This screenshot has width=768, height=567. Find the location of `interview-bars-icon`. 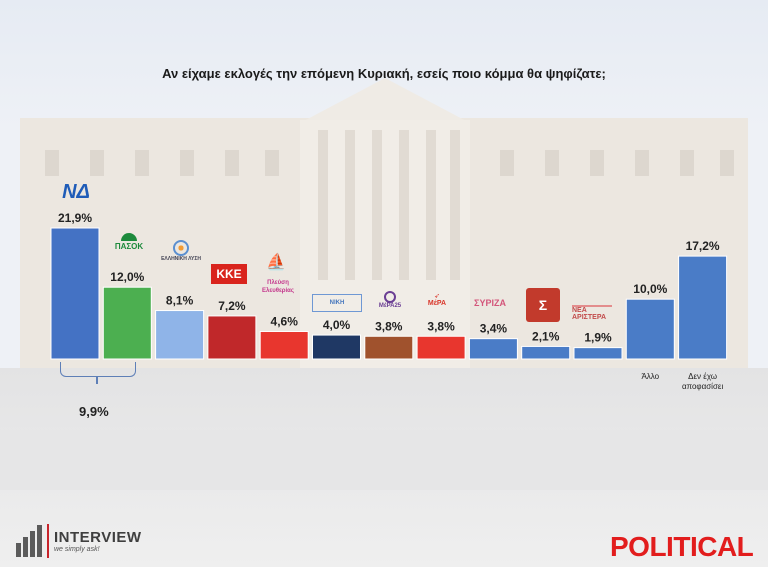

interview-bars-icon is located at coordinates (29, 541).